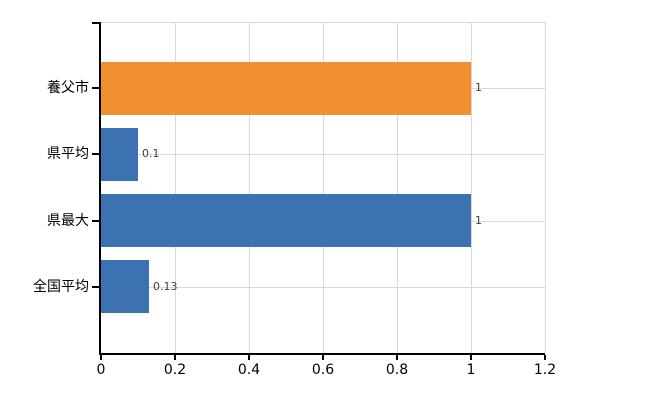  I want to click on x-tick-label: 0.2, so click(175, 370).